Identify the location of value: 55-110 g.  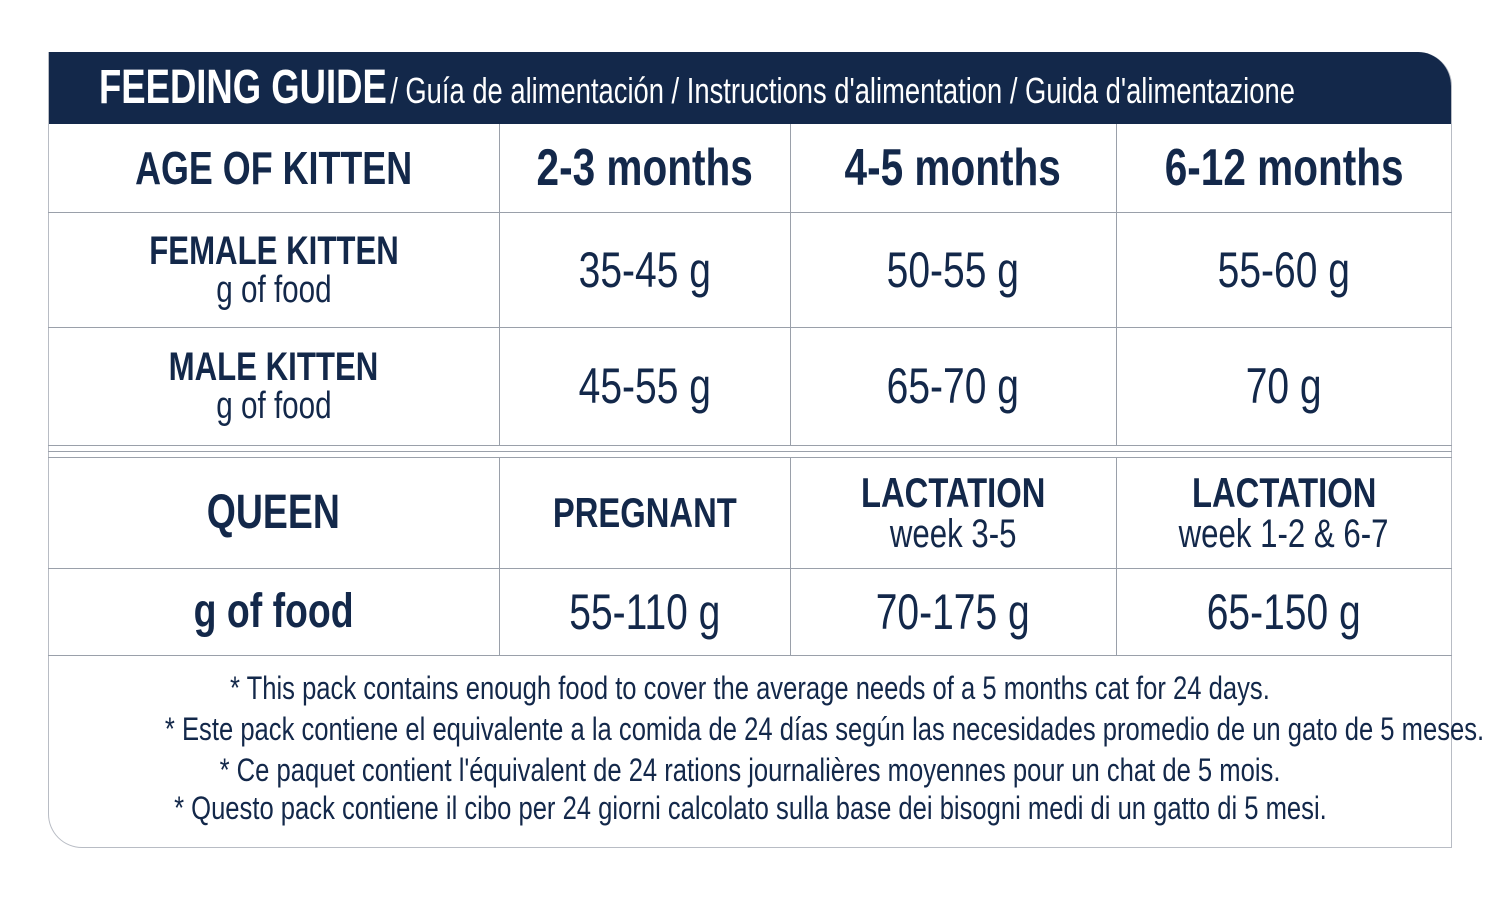
(644, 611).